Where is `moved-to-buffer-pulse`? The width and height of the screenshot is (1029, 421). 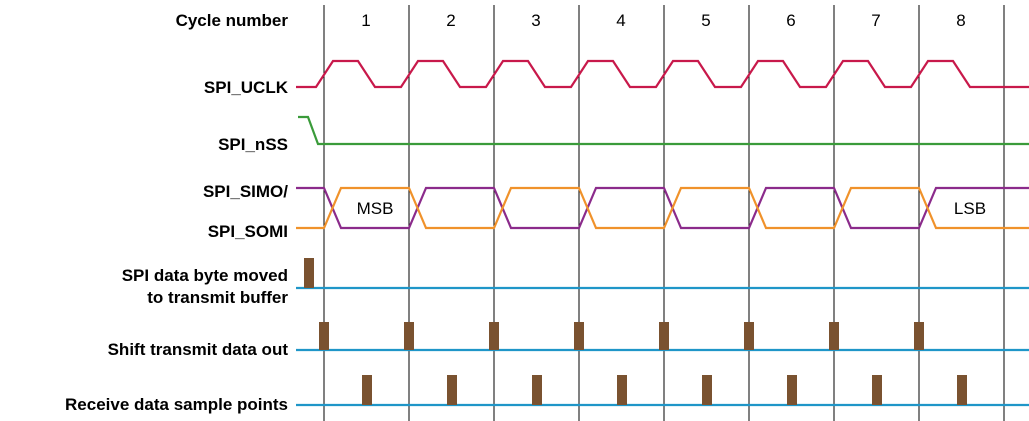 moved-to-buffer-pulse is located at coordinates (309, 273).